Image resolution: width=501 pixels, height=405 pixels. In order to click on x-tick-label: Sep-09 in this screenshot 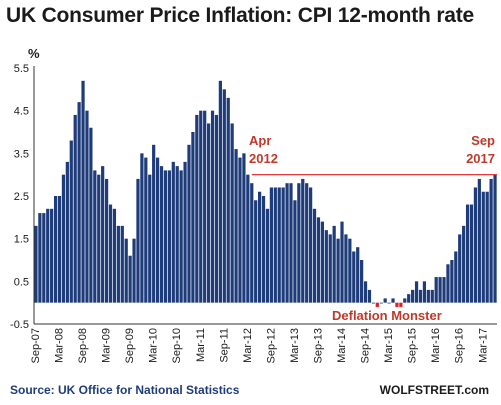, I will do `click(130, 345)`.